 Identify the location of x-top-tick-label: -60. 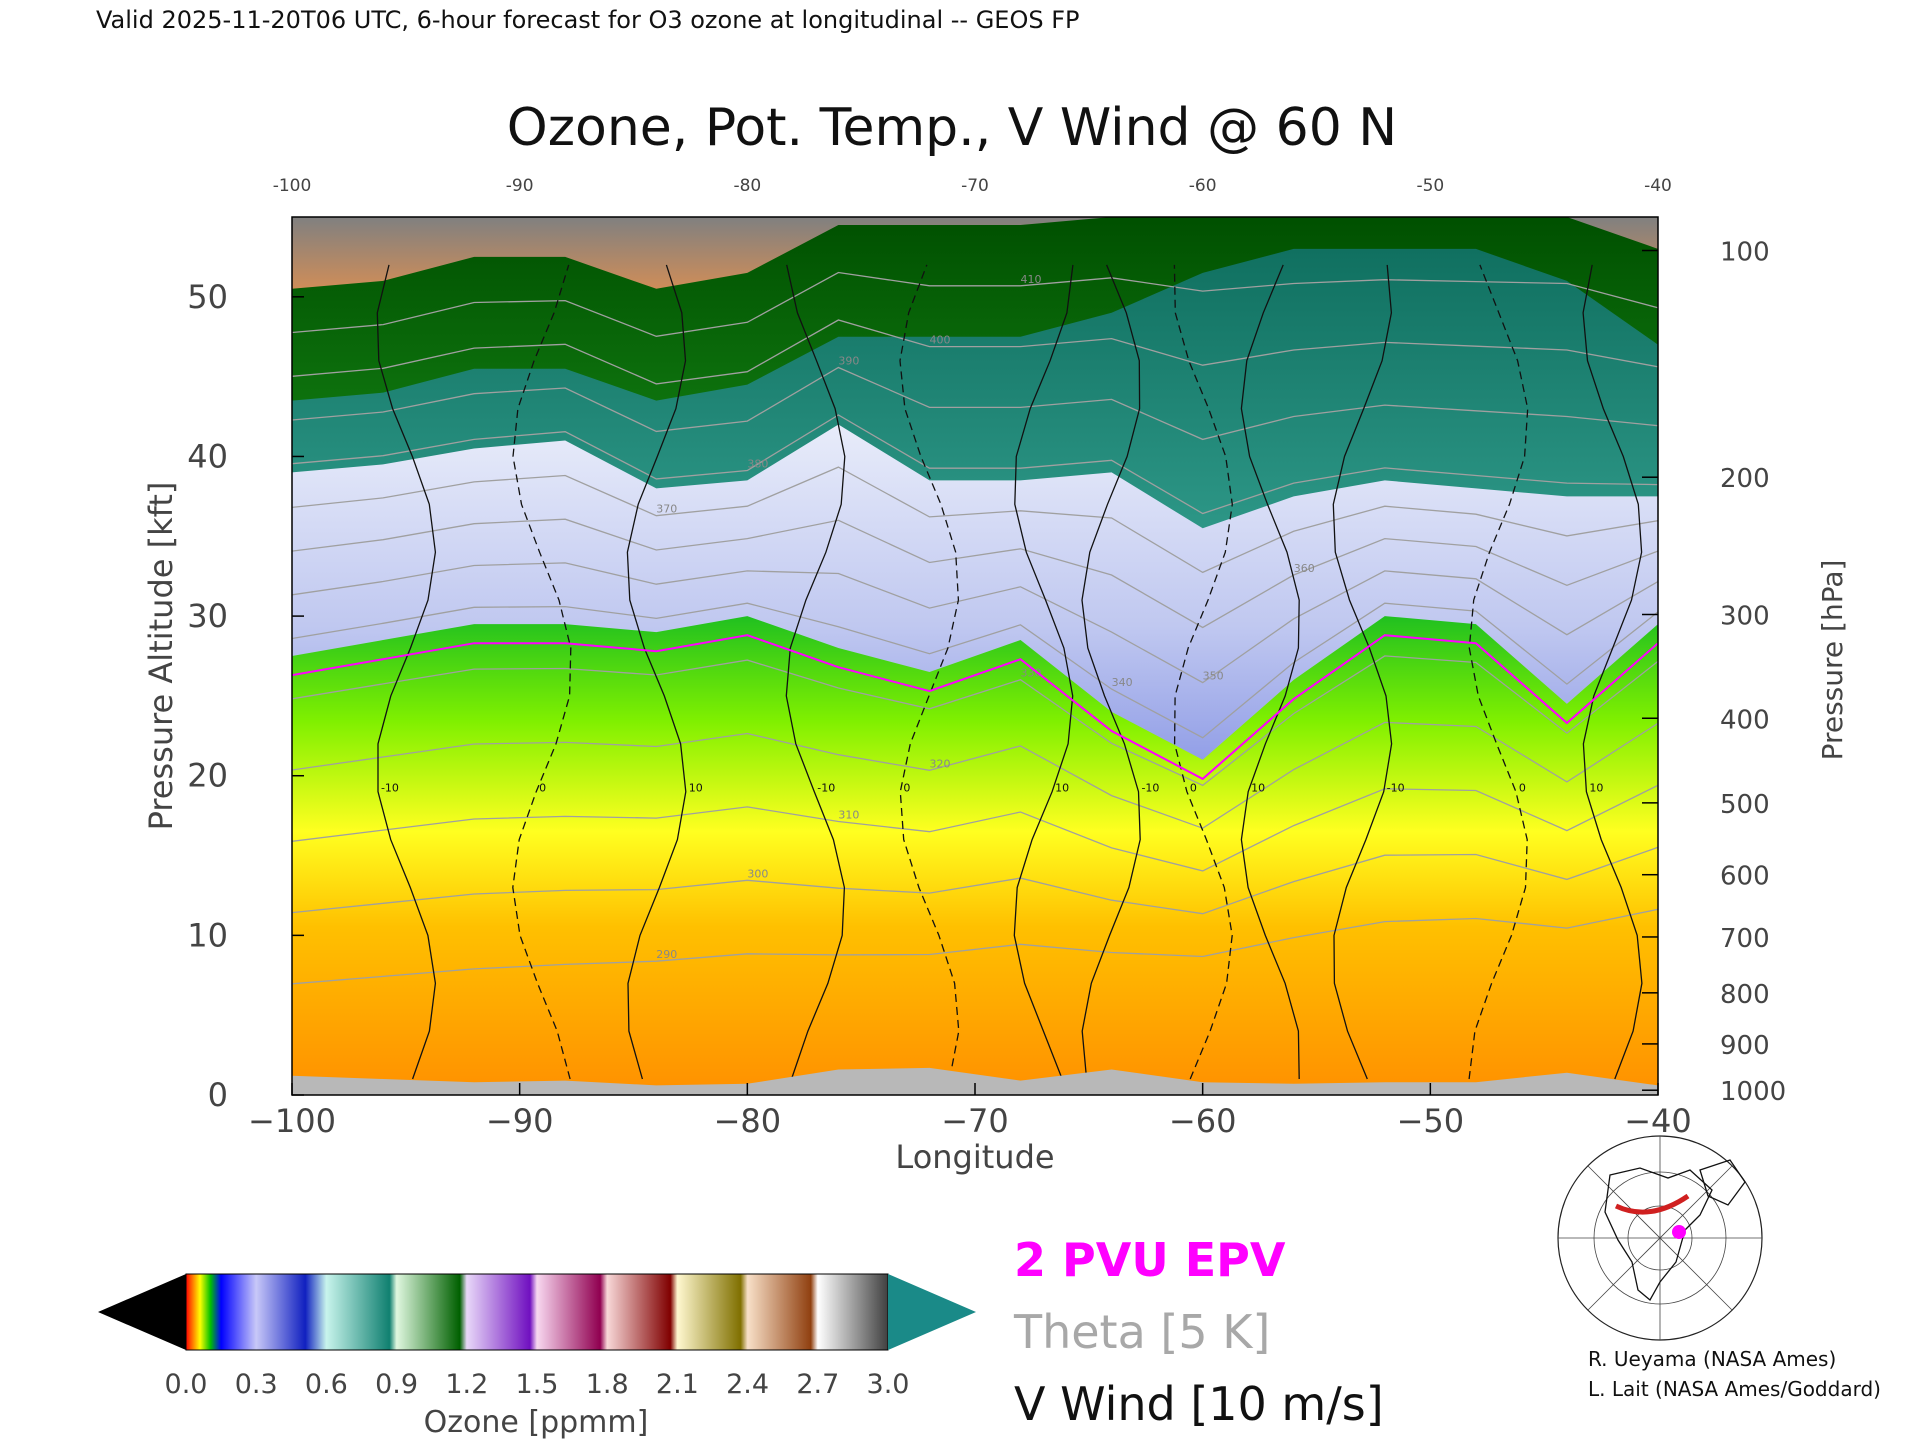
(1203, 186).